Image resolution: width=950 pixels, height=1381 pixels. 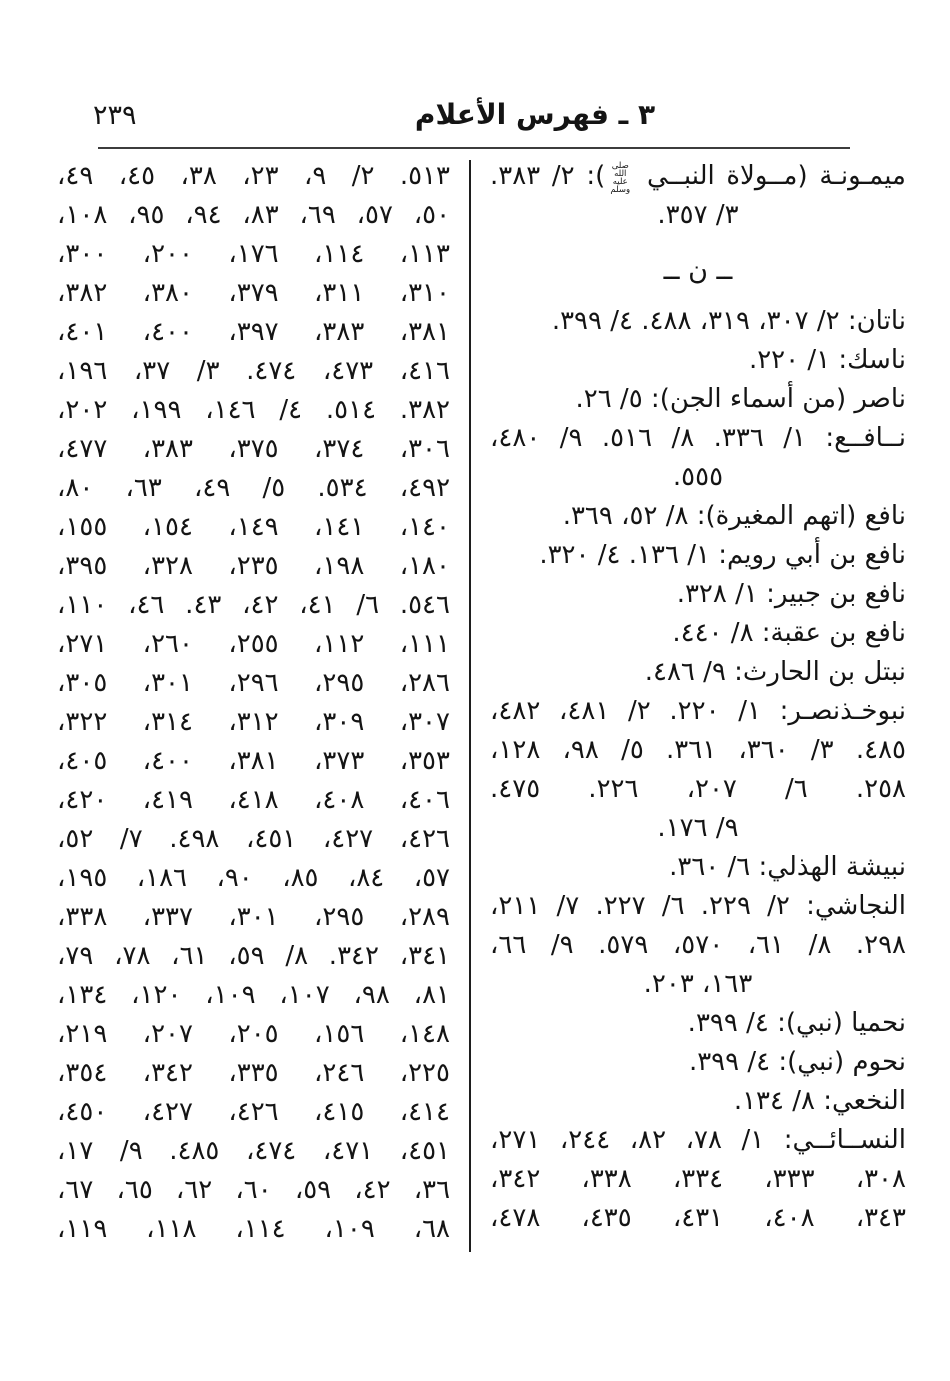 I want to click on index-entry: نافع (اتهم المغيرة): ٨/ ٥٢، ٣٦٩., so click(x=698, y=516).